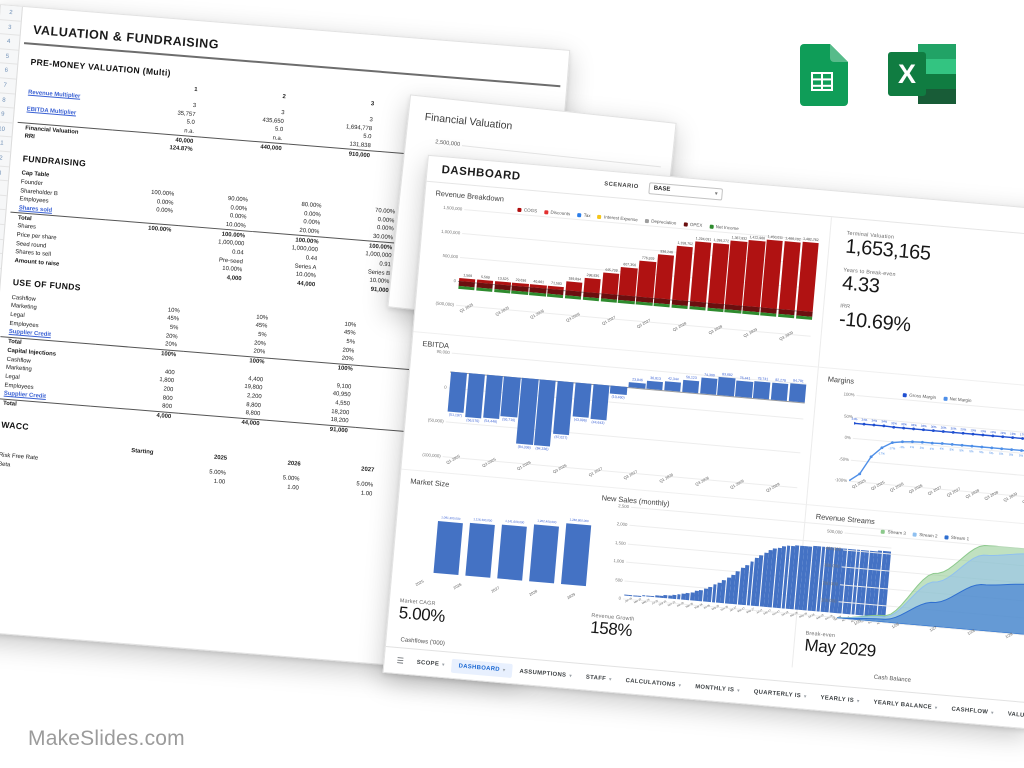 The height and width of the screenshot is (768, 1024). Describe the element at coordinates (3, 202) in the screenshot. I see `row-header: 15` at that location.